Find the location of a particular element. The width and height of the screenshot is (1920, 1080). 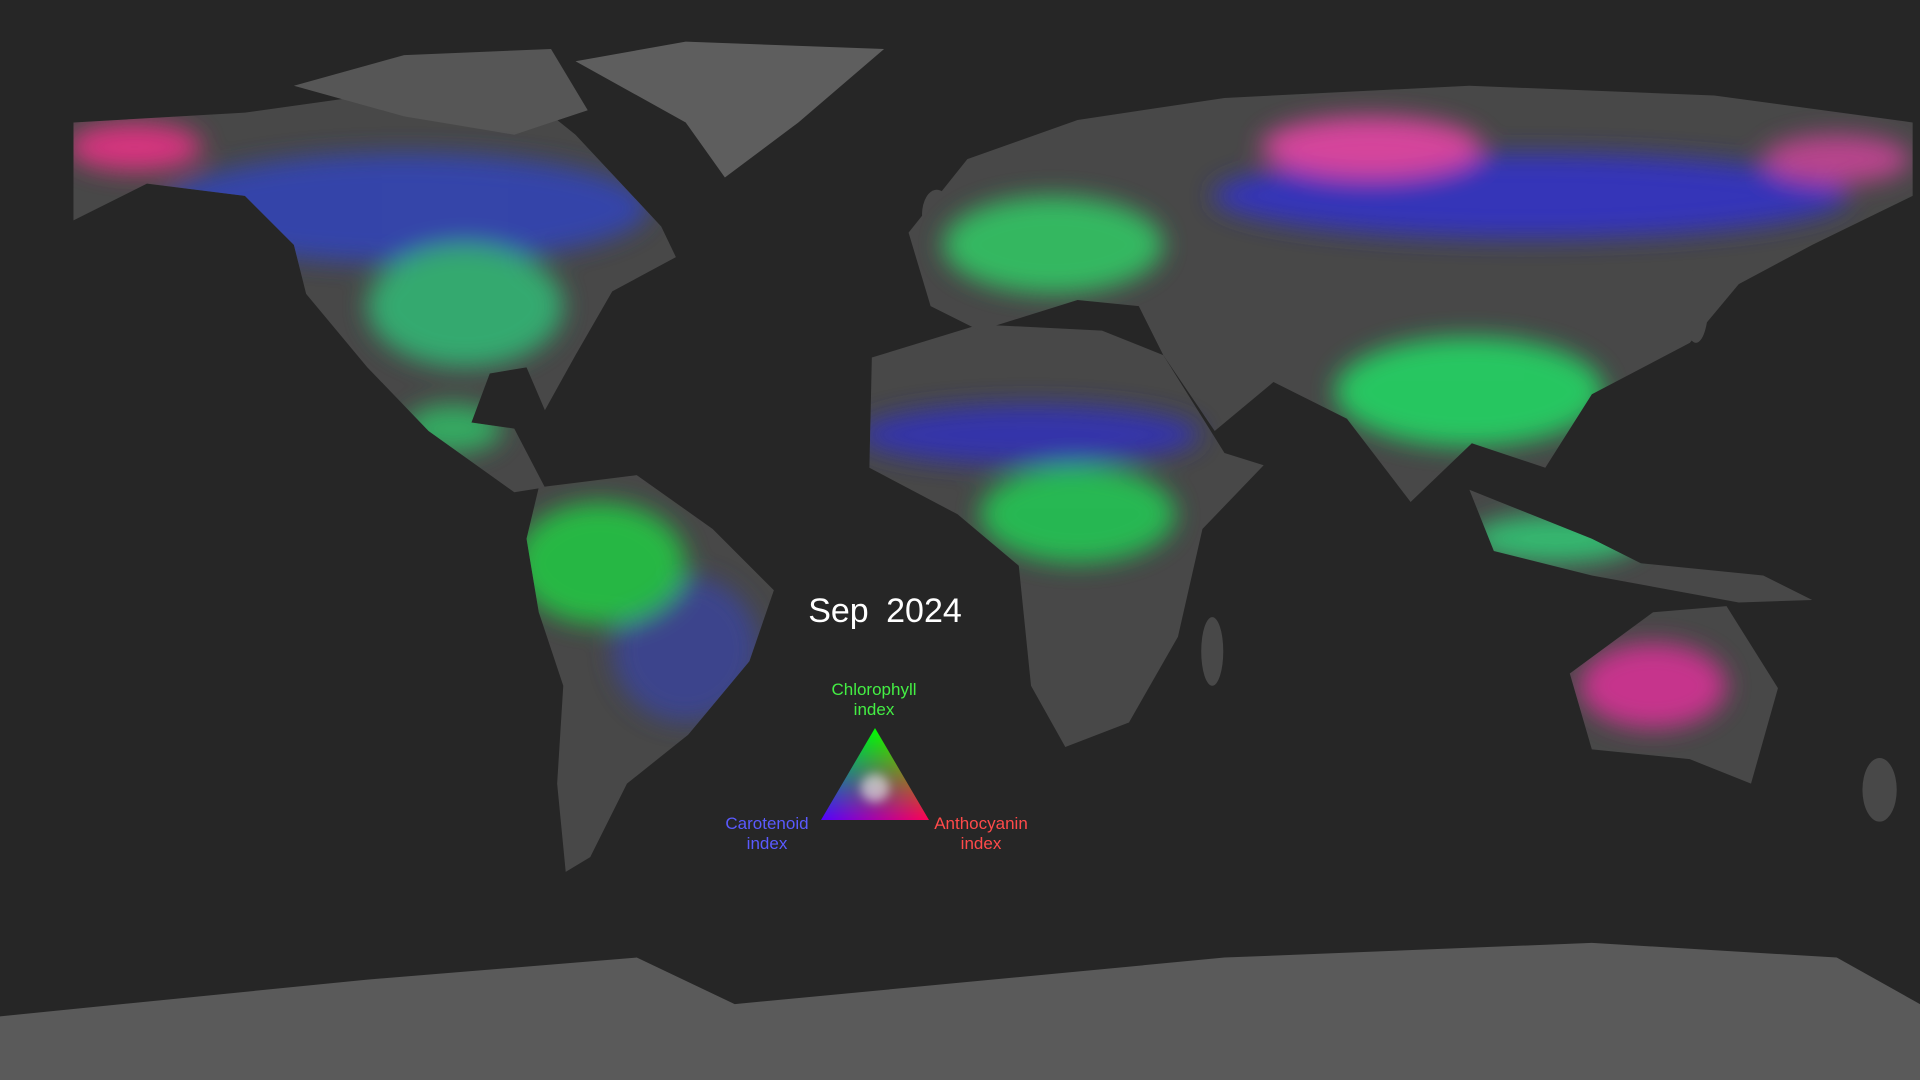

legend-chlorophyll-line1: Chlorophyll is located at coordinates (874, 689).